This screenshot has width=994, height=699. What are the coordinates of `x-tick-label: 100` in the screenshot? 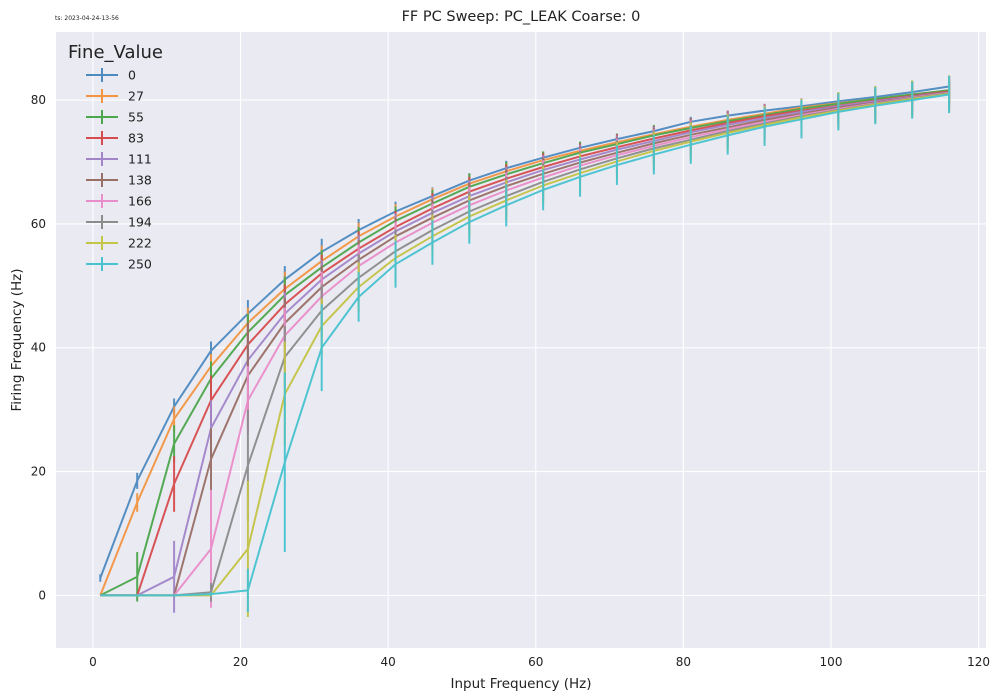 It's located at (831, 662).